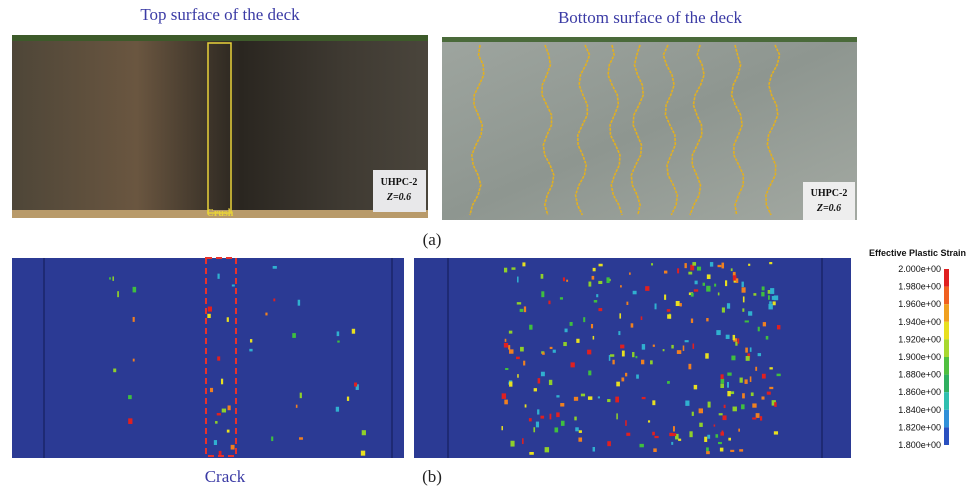 The height and width of the screenshot is (489, 969). Describe the element at coordinates (432, 476) in the screenshot. I see `panel-label: (b)` at that location.